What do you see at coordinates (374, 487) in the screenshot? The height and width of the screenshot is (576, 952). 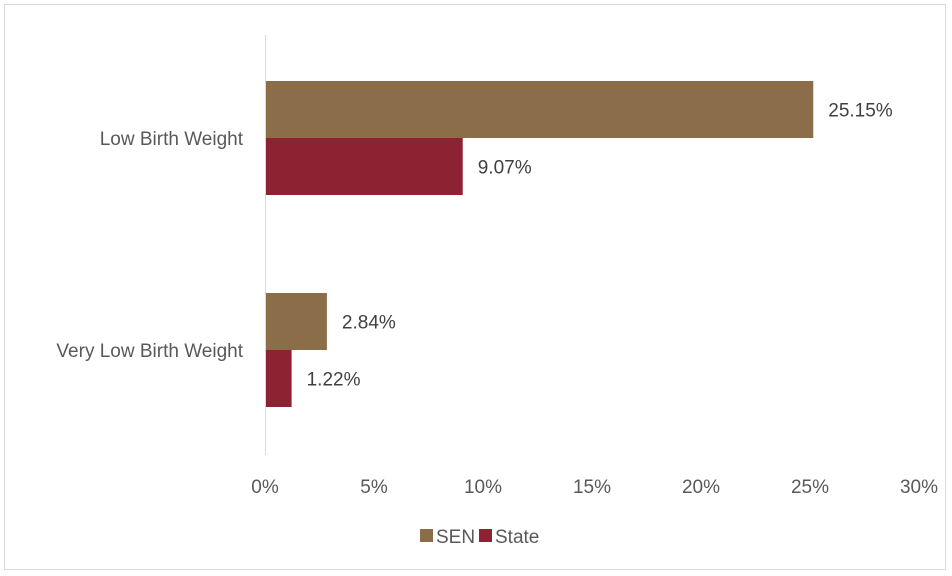 I see `x-tick-label: 5%` at bounding box center [374, 487].